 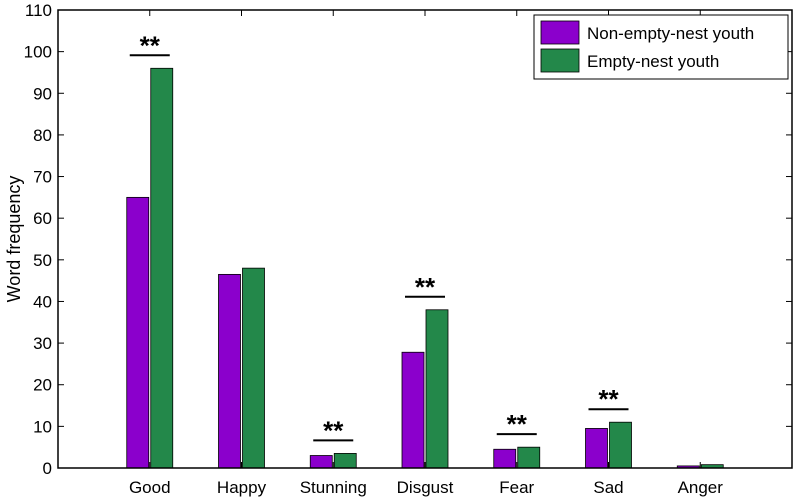 I want to click on x-tick-label-anger: Anger, so click(x=701, y=487).